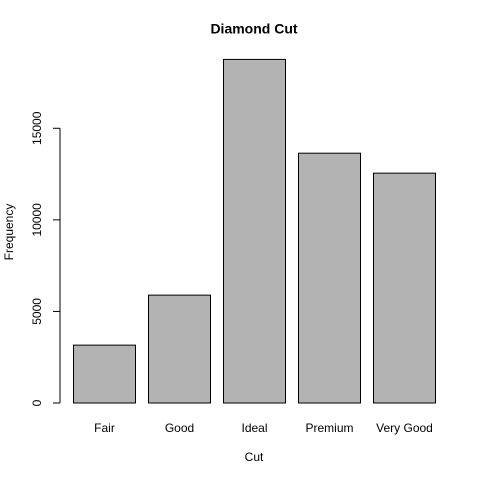 This screenshot has height=480, width=480. What do you see at coordinates (329, 428) in the screenshot?
I see `x-tick-label: Premium` at bounding box center [329, 428].